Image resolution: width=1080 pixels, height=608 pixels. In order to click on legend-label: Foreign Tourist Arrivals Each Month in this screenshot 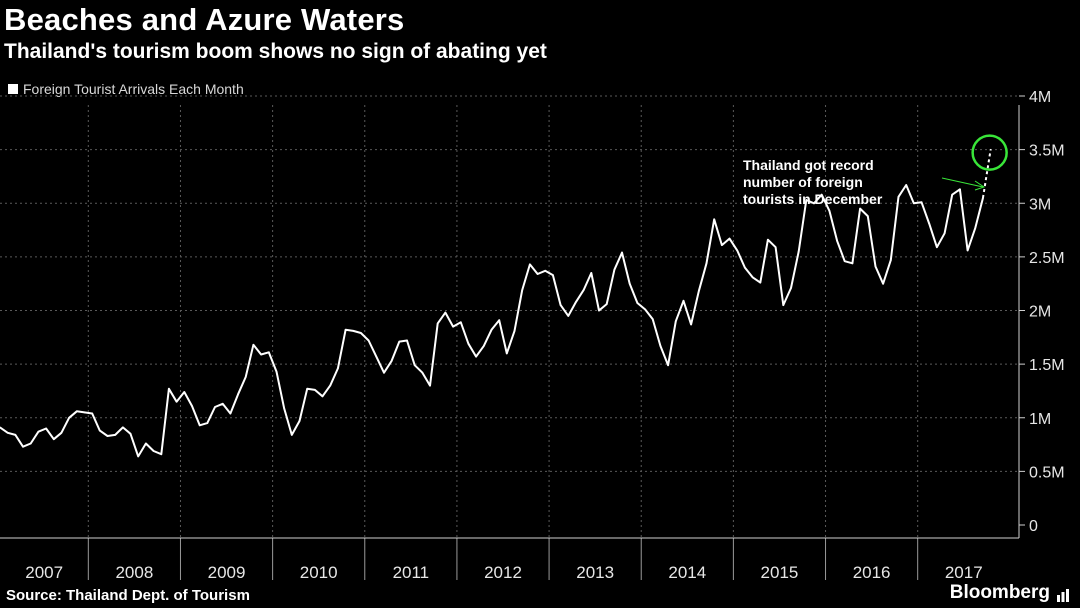, I will do `click(133, 89)`.